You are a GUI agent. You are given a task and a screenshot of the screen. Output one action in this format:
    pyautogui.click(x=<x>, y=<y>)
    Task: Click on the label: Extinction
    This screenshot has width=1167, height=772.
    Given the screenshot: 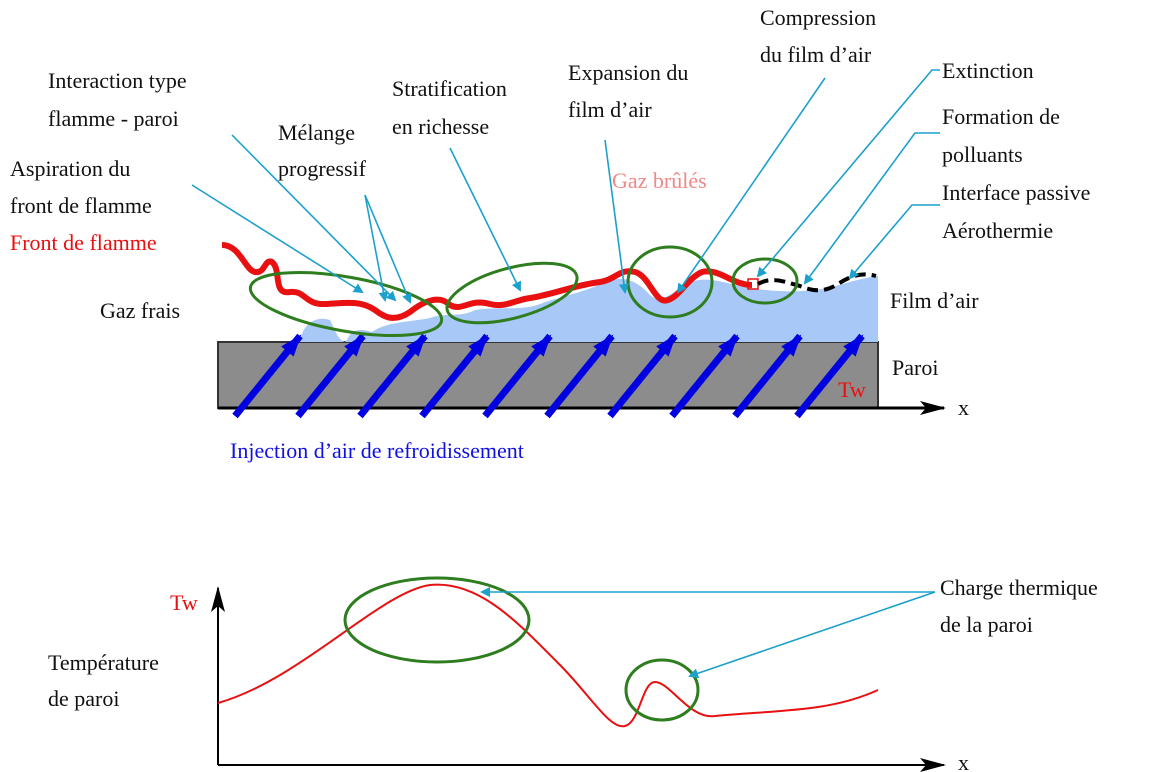 What is the action you would take?
    pyautogui.click(x=988, y=70)
    